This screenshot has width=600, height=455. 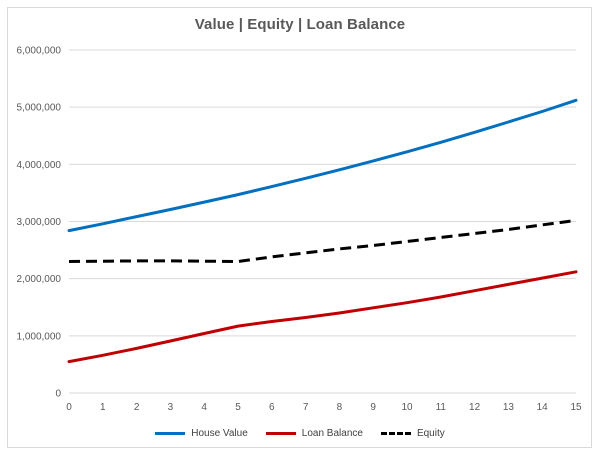 What do you see at coordinates (407, 407) in the screenshot?
I see `x-tick-label: 10` at bounding box center [407, 407].